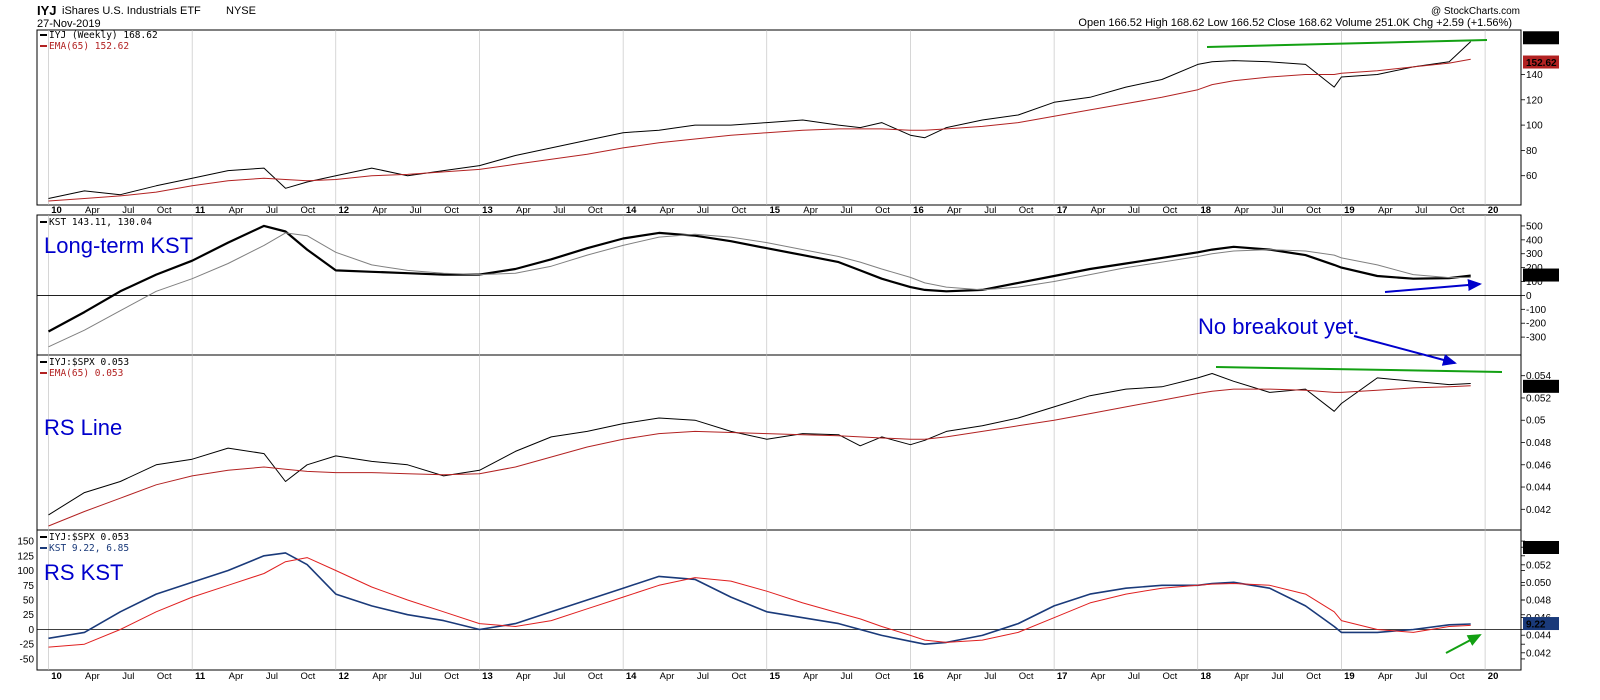  Describe the element at coordinates (1493, 676) in the screenshot. I see `x-tick-label: 20` at that location.